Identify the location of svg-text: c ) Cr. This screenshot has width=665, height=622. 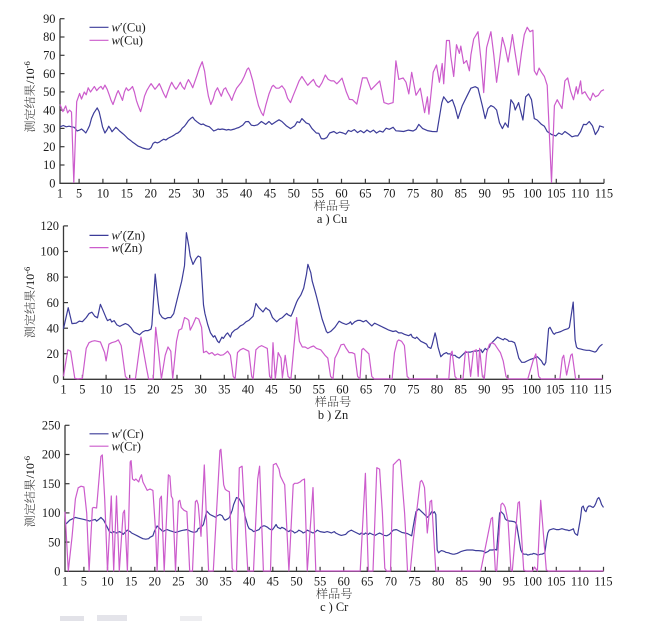
(334, 607).